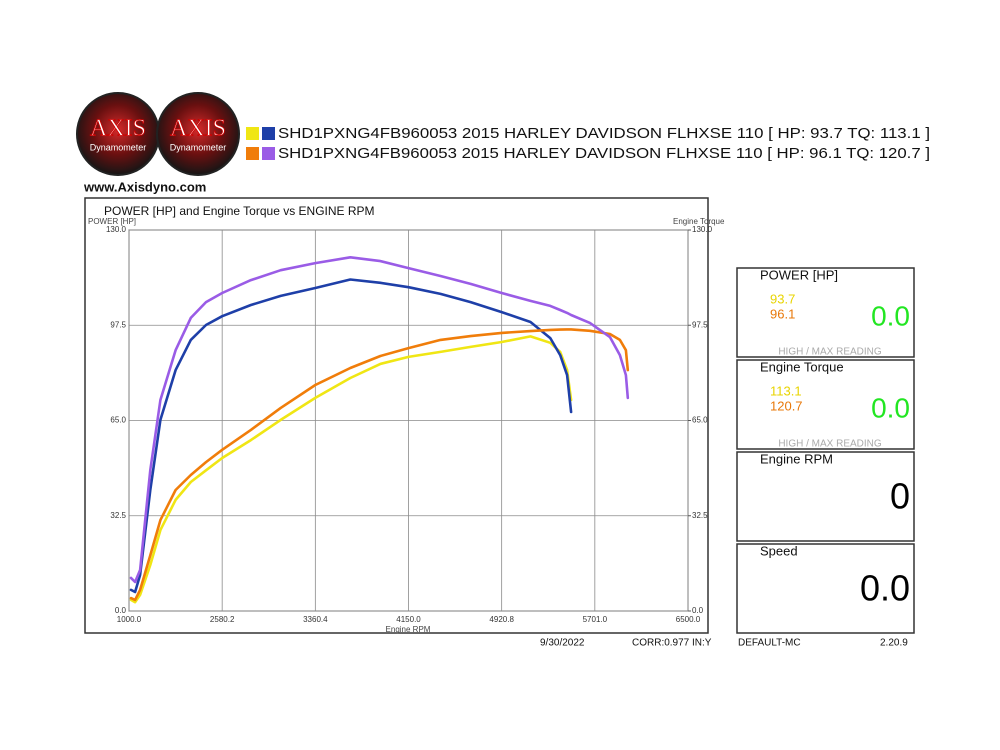 Image resolution: width=1000 pixels, height=750 pixels. I want to click on x-tick-label: 3360.4, so click(315, 619).